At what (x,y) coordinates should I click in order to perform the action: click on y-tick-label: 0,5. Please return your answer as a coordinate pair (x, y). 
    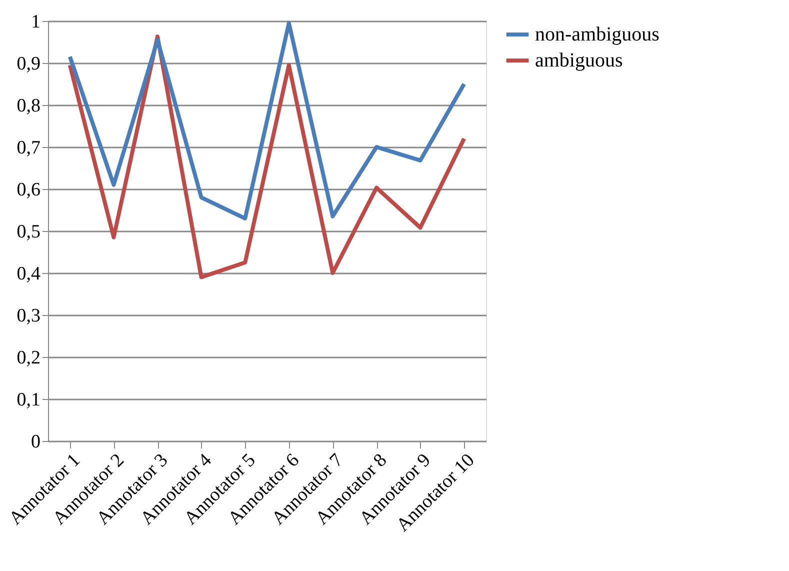
    Looking at the image, I should click on (28, 232).